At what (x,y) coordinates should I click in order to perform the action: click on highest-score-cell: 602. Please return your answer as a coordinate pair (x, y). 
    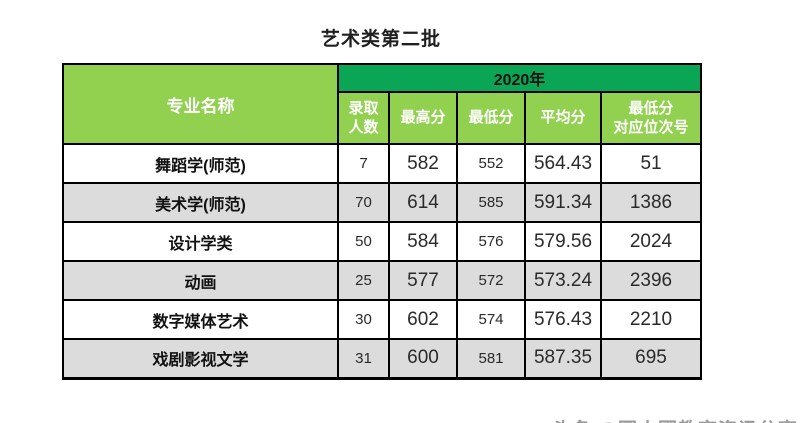
    Looking at the image, I should click on (423, 319).